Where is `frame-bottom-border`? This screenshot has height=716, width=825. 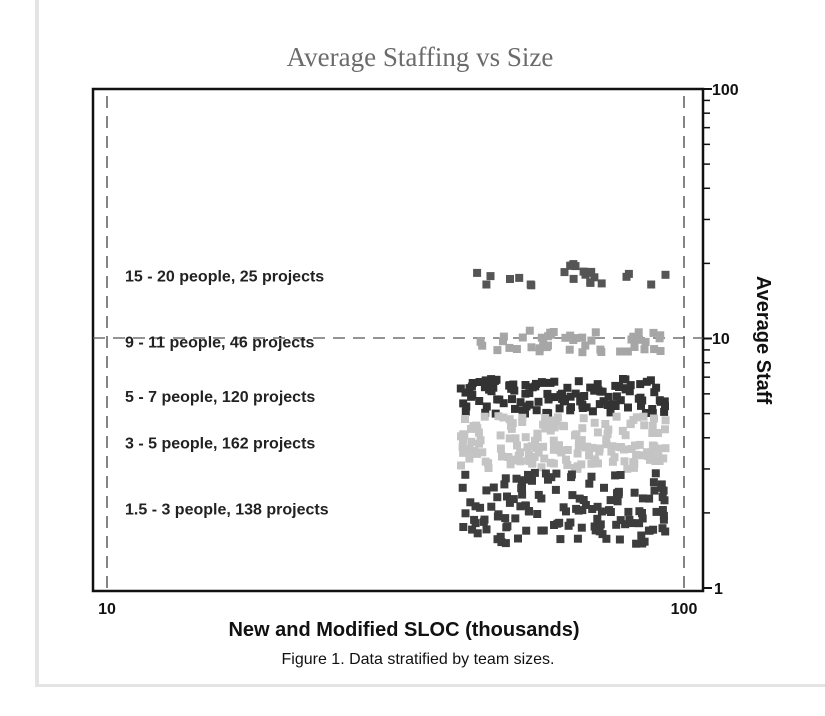
frame-bottom-border is located at coordinates (430, 685).